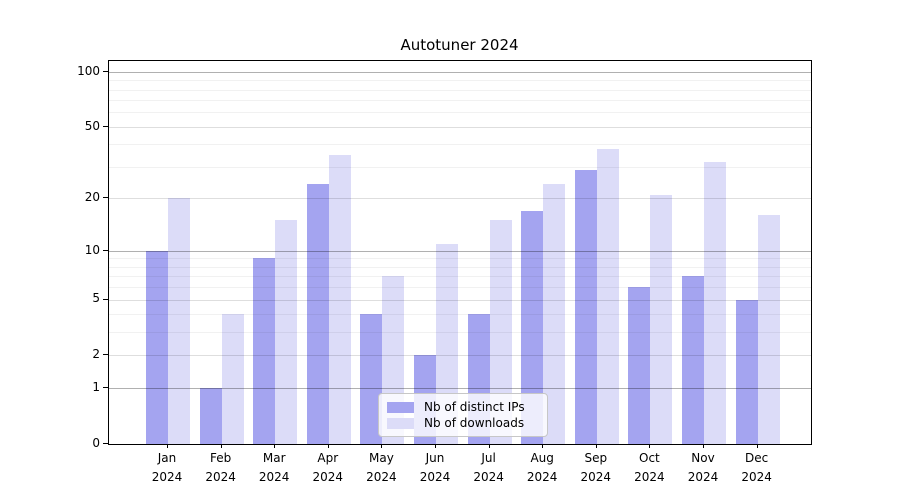 The width and height of the screenshot is (900, 500). What do you see at coordinates (328, 467) in the screenshot?
I see `x-tick-label-apr: Apr 2024` at bounding box center [328, 467].